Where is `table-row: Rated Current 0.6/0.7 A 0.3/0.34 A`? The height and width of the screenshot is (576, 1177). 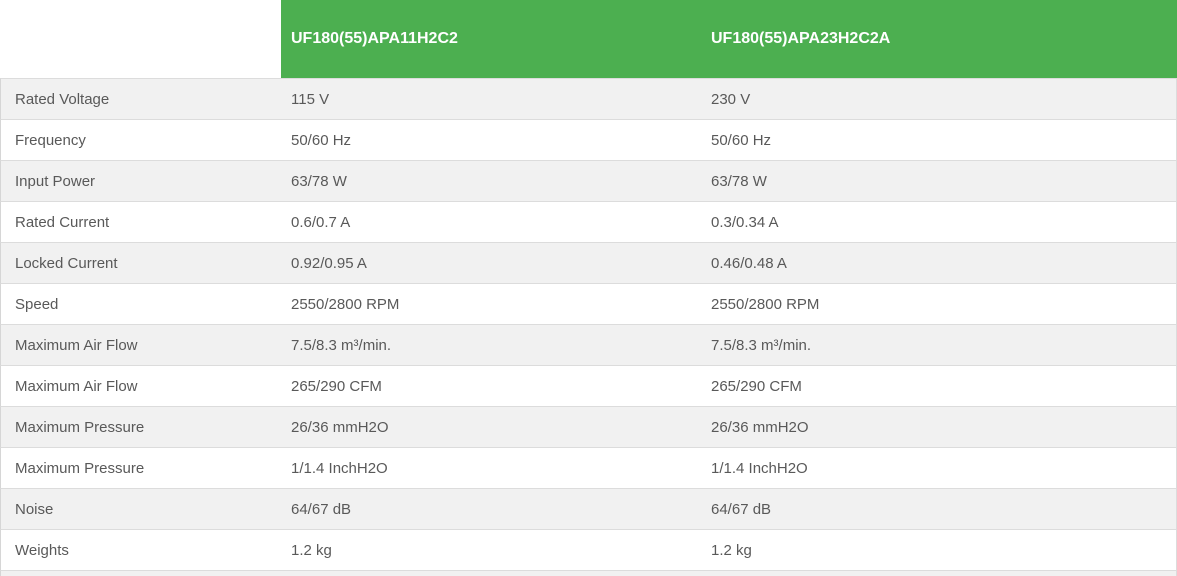
table-row: Rated Current 0.6/0.7 A 0.3/0.34 A is located at coordinates (588, 221).